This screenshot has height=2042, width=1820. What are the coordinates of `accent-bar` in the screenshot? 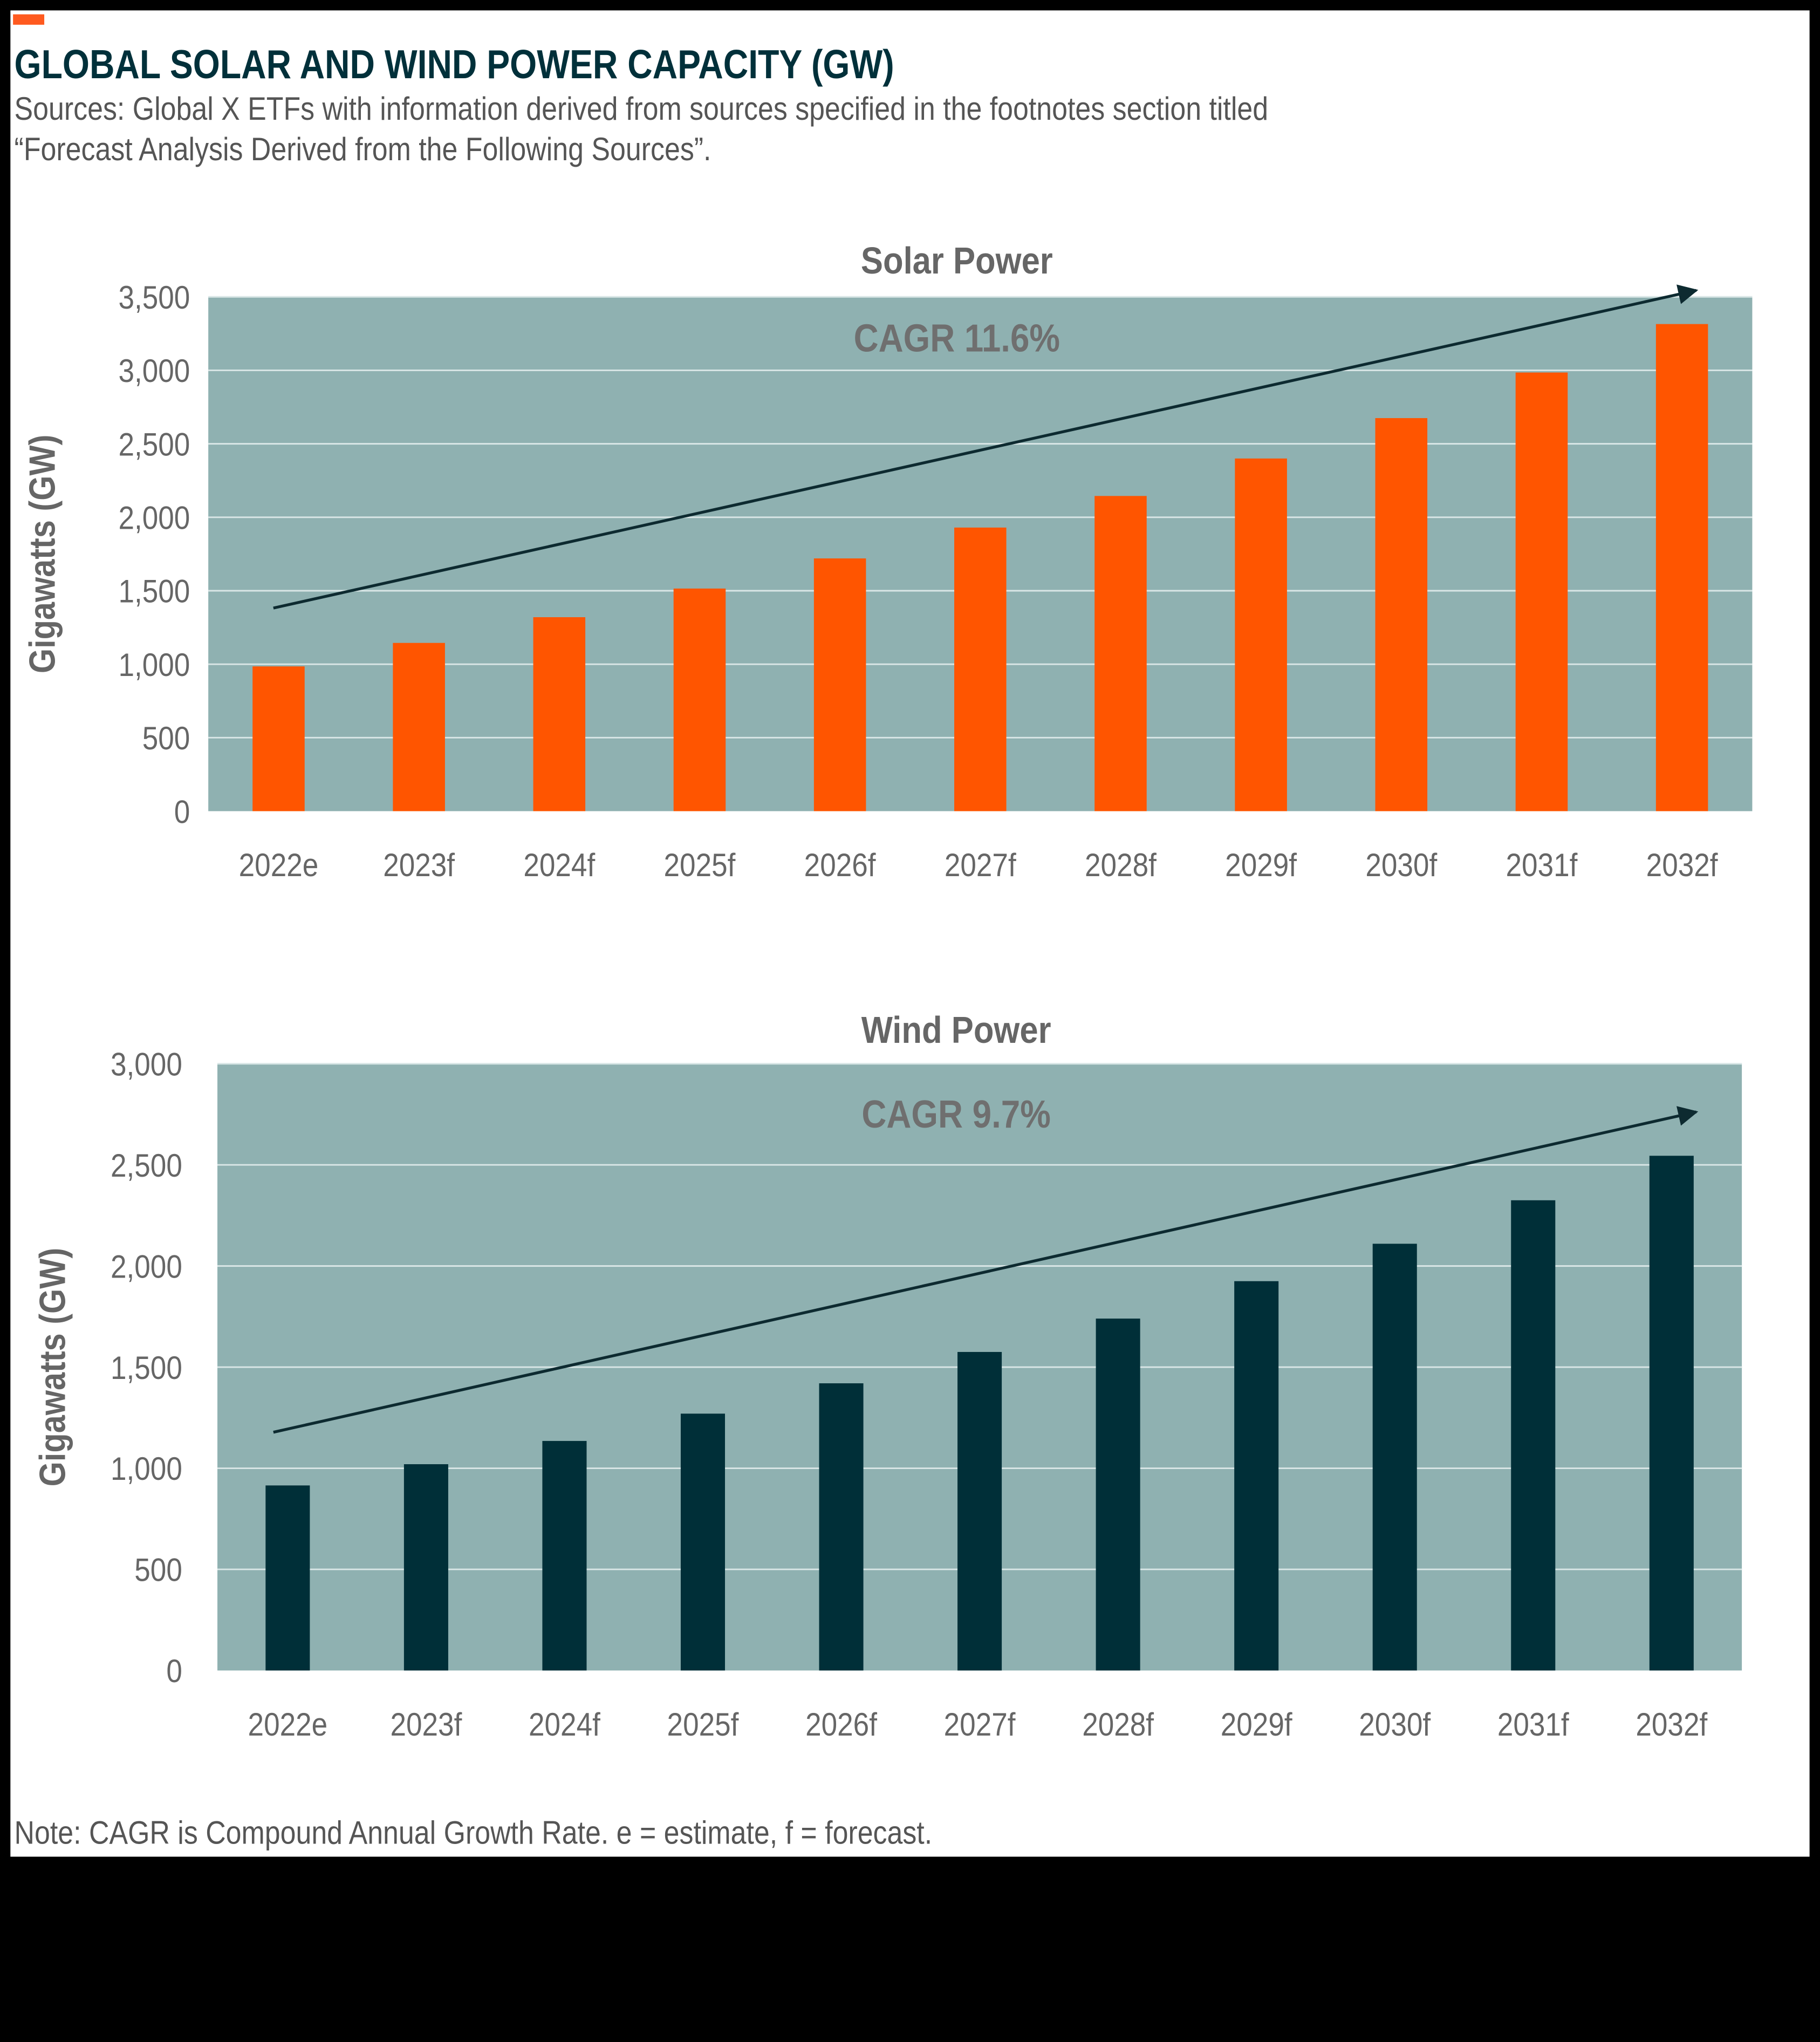 It's located at (29, 19).